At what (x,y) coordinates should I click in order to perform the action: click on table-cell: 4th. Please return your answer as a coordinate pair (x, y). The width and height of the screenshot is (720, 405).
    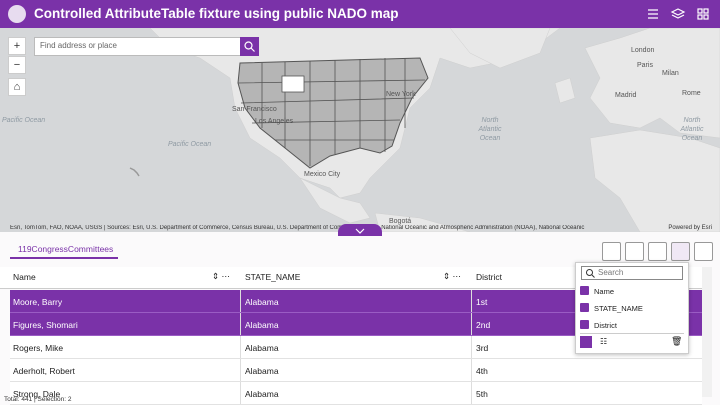
    Looking at the image, I should click on (482, 371).